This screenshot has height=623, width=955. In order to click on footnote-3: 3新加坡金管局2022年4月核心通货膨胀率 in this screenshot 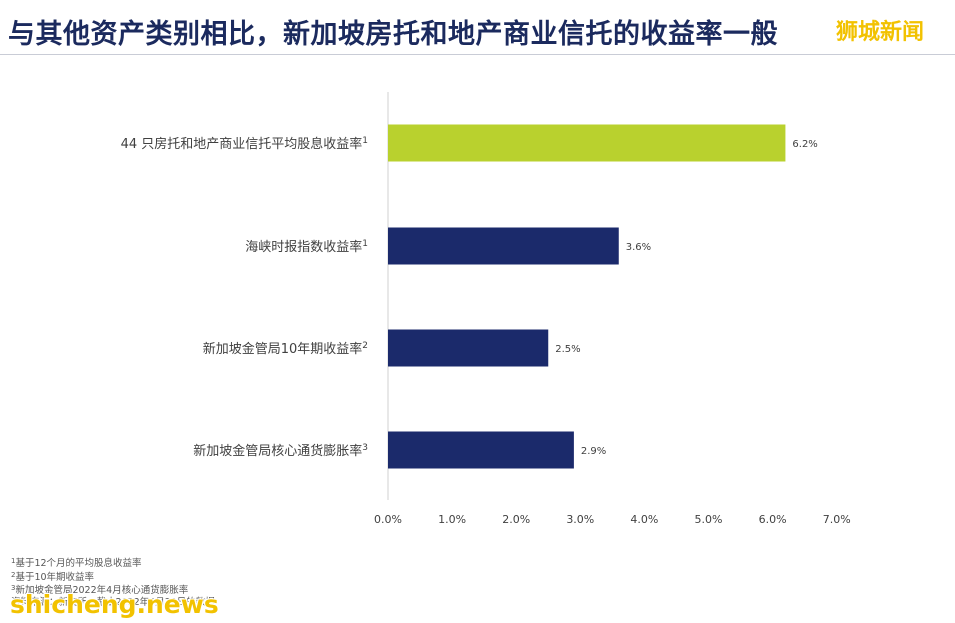, I will do `click(113, 590)`.